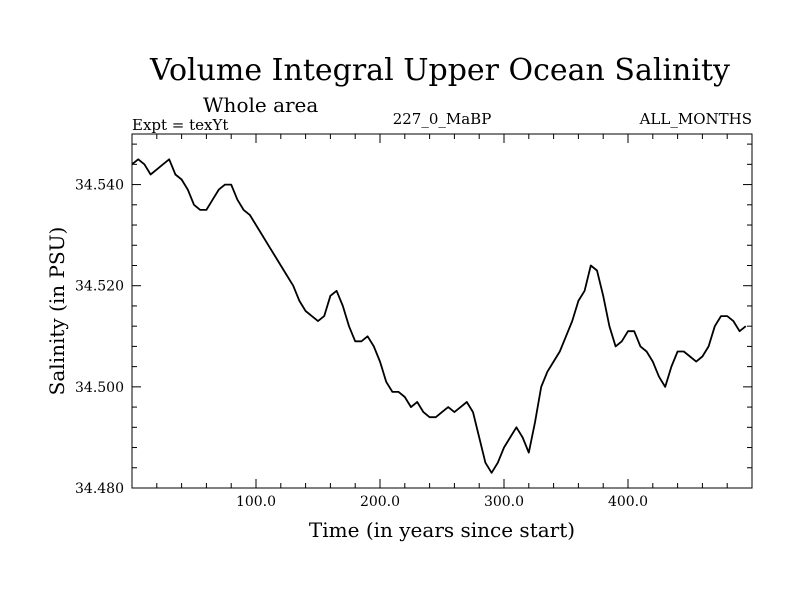 The image size is (800, 600). I want to click on expt-label: Expt = texYt, so click(180, 125).